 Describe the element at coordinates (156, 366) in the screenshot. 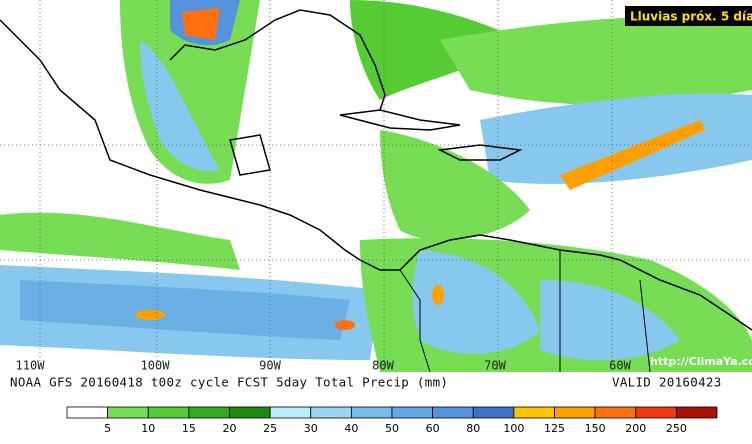

I see `longitude-label: 100W` at that location.